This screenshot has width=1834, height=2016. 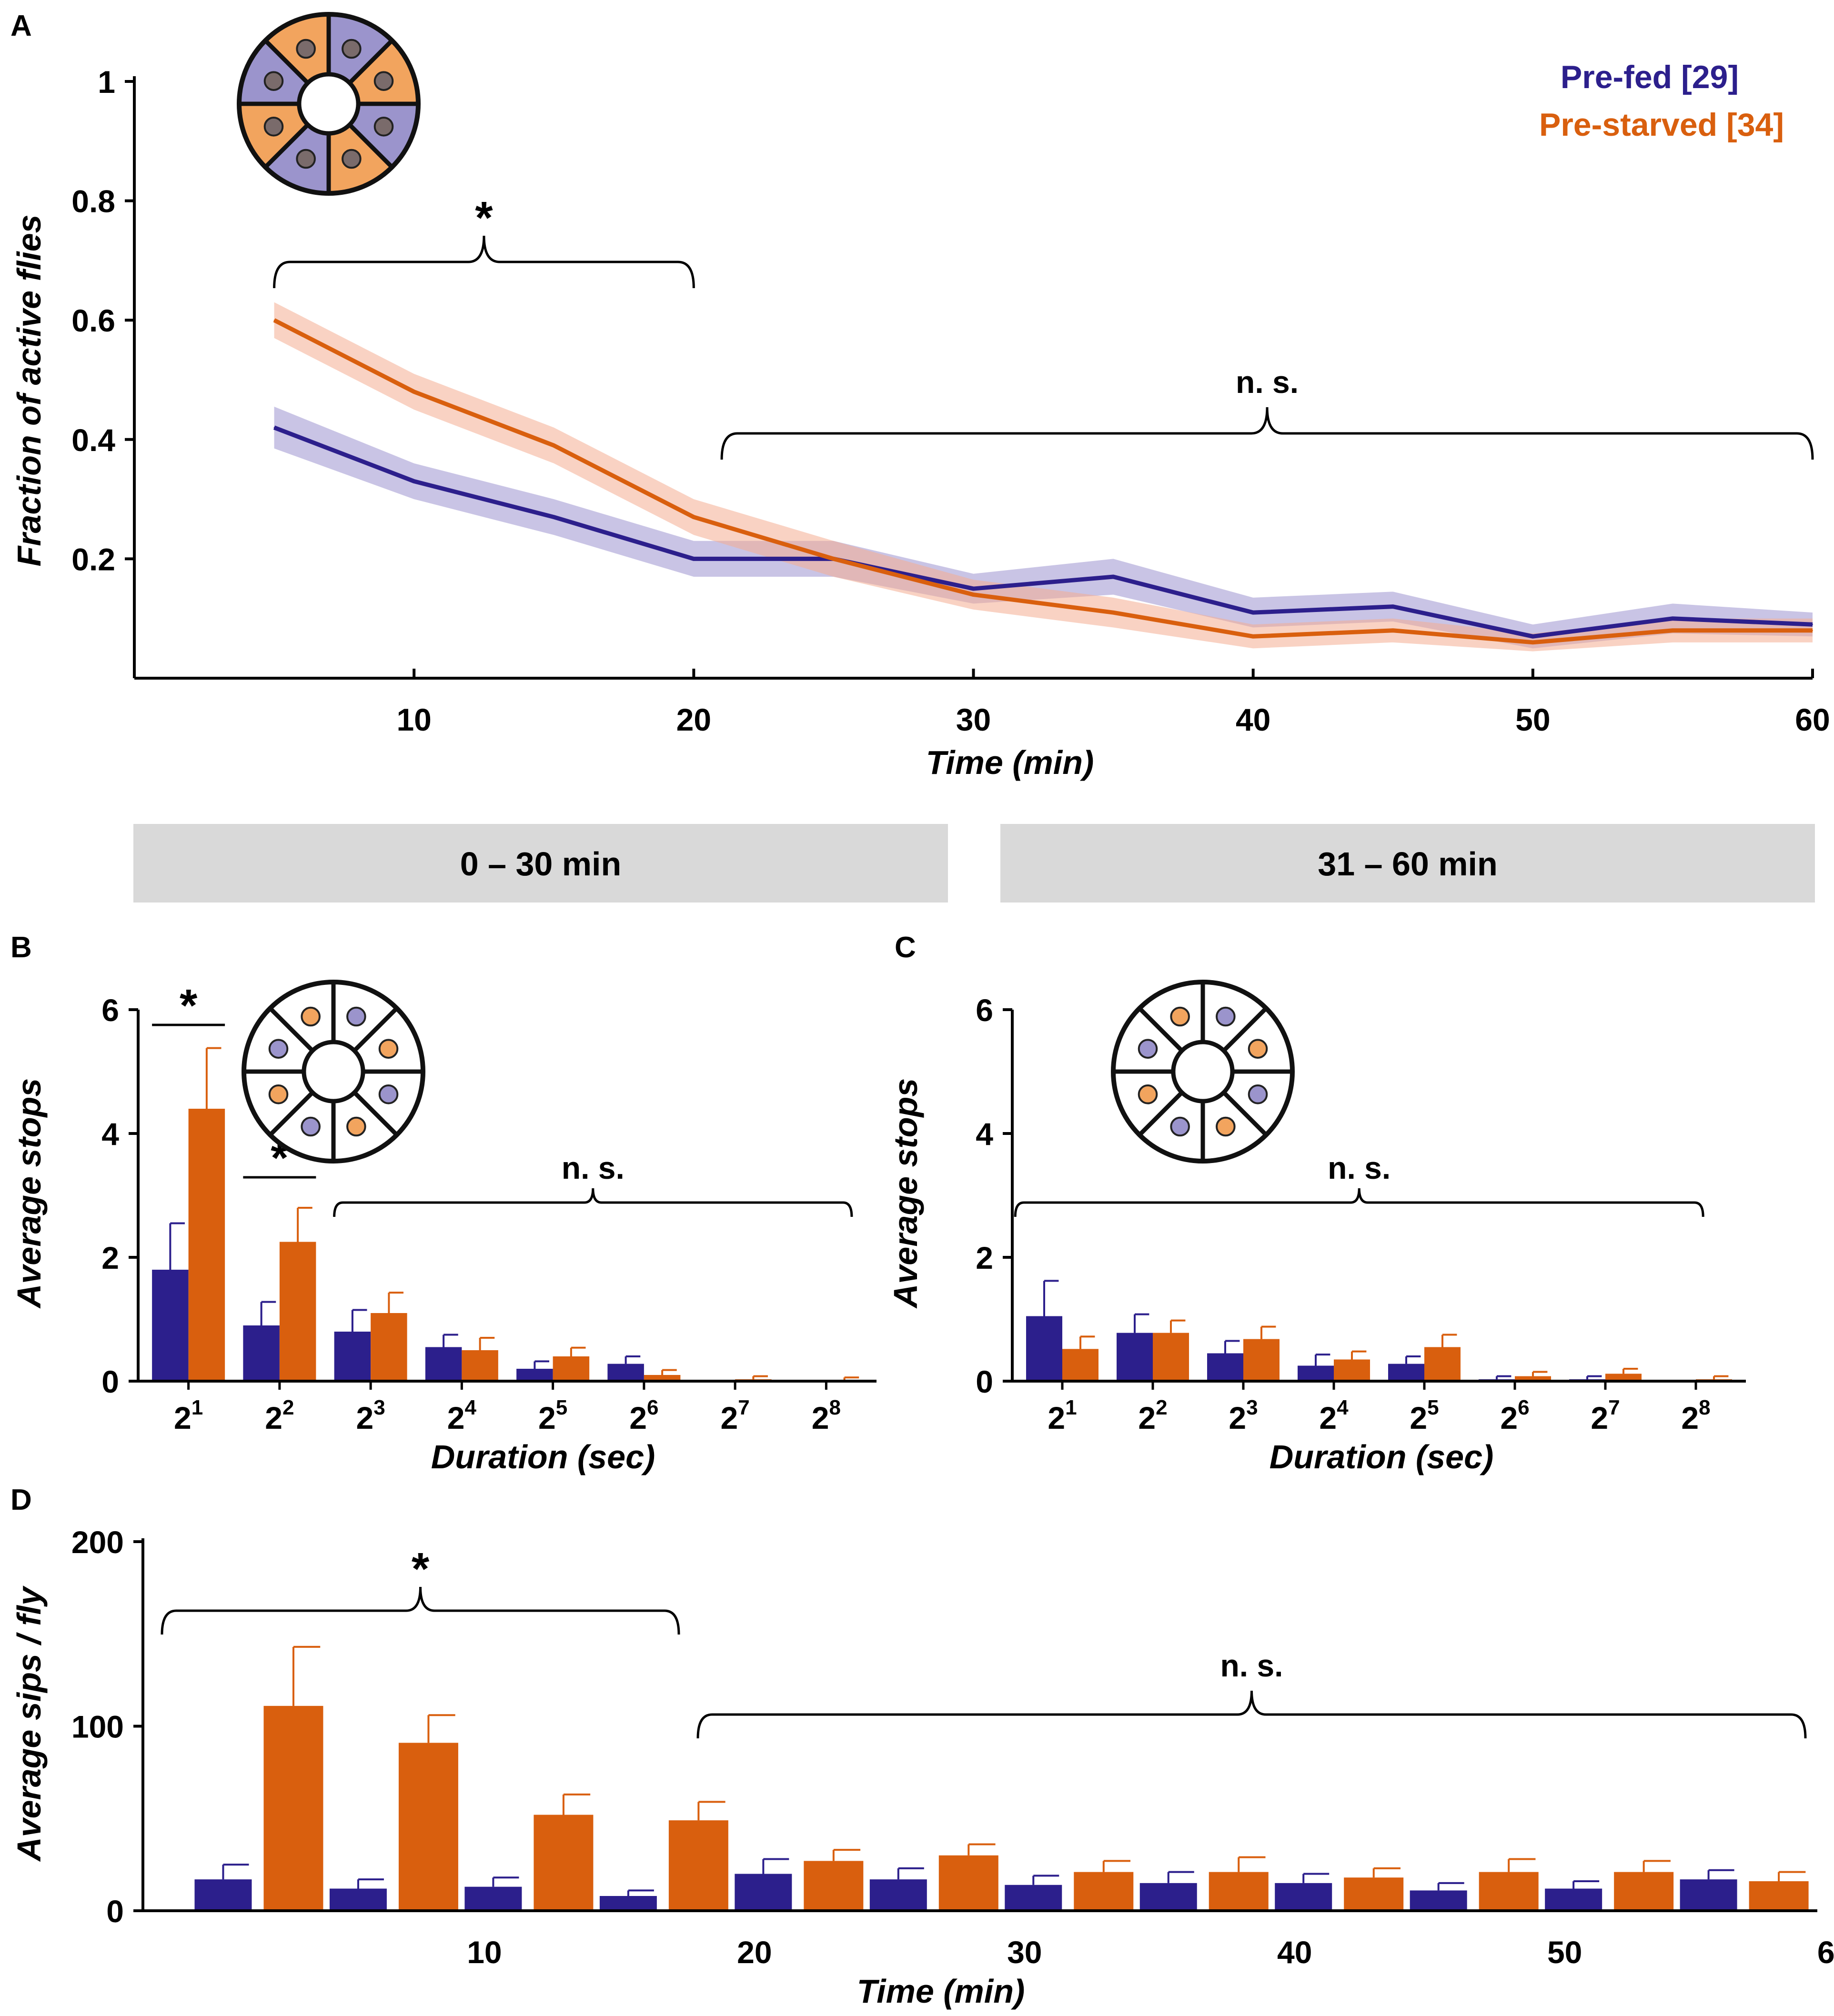 I want to click on panel-a-brace-early, so click(x=484, y=262).